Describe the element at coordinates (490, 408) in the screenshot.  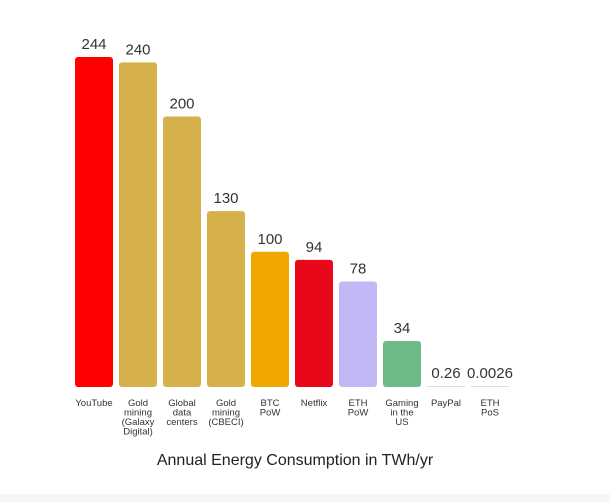
I see `category-label-9: ETH PoS` at that location.